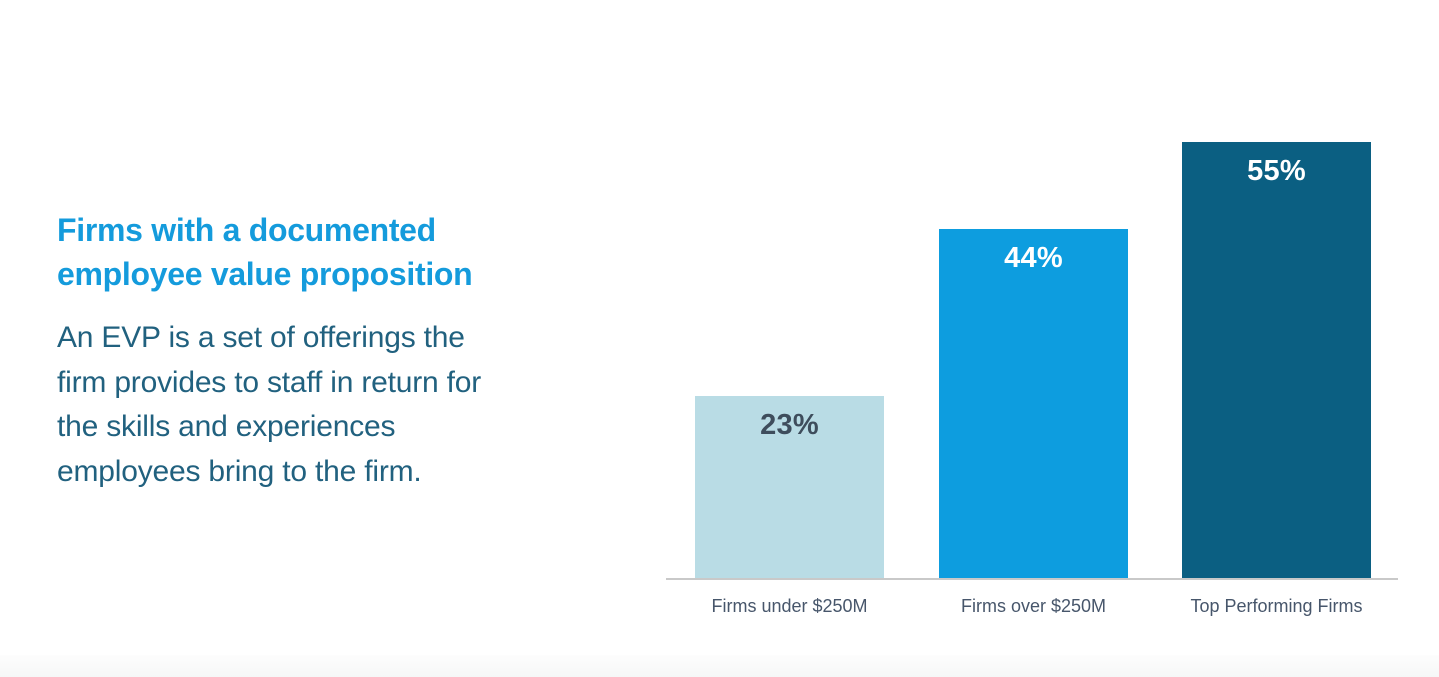 This screenshot has height=677, width=1439. I want to click on category-label: Firms under $250M, so click(789, 606).